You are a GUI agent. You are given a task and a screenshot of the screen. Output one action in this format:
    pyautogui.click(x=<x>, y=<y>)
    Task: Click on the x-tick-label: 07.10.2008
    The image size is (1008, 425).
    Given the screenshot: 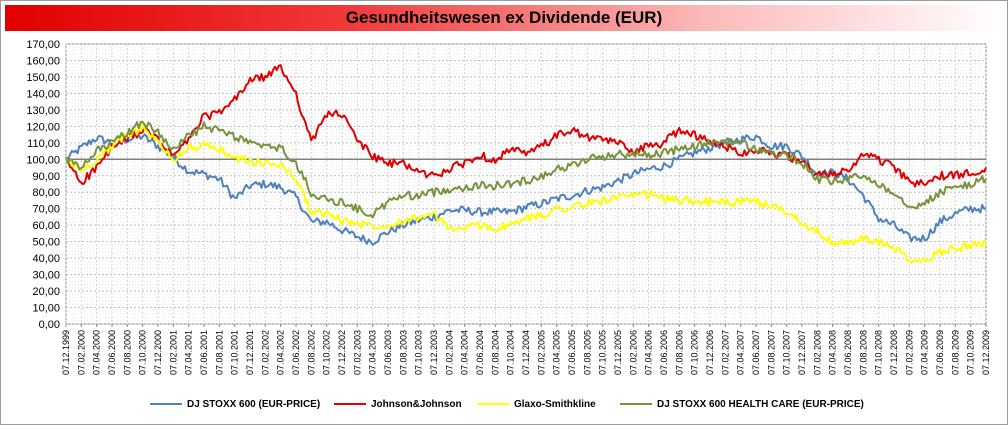 What is the action you would take?
    pyautogui.click(x=879, y=352)
    